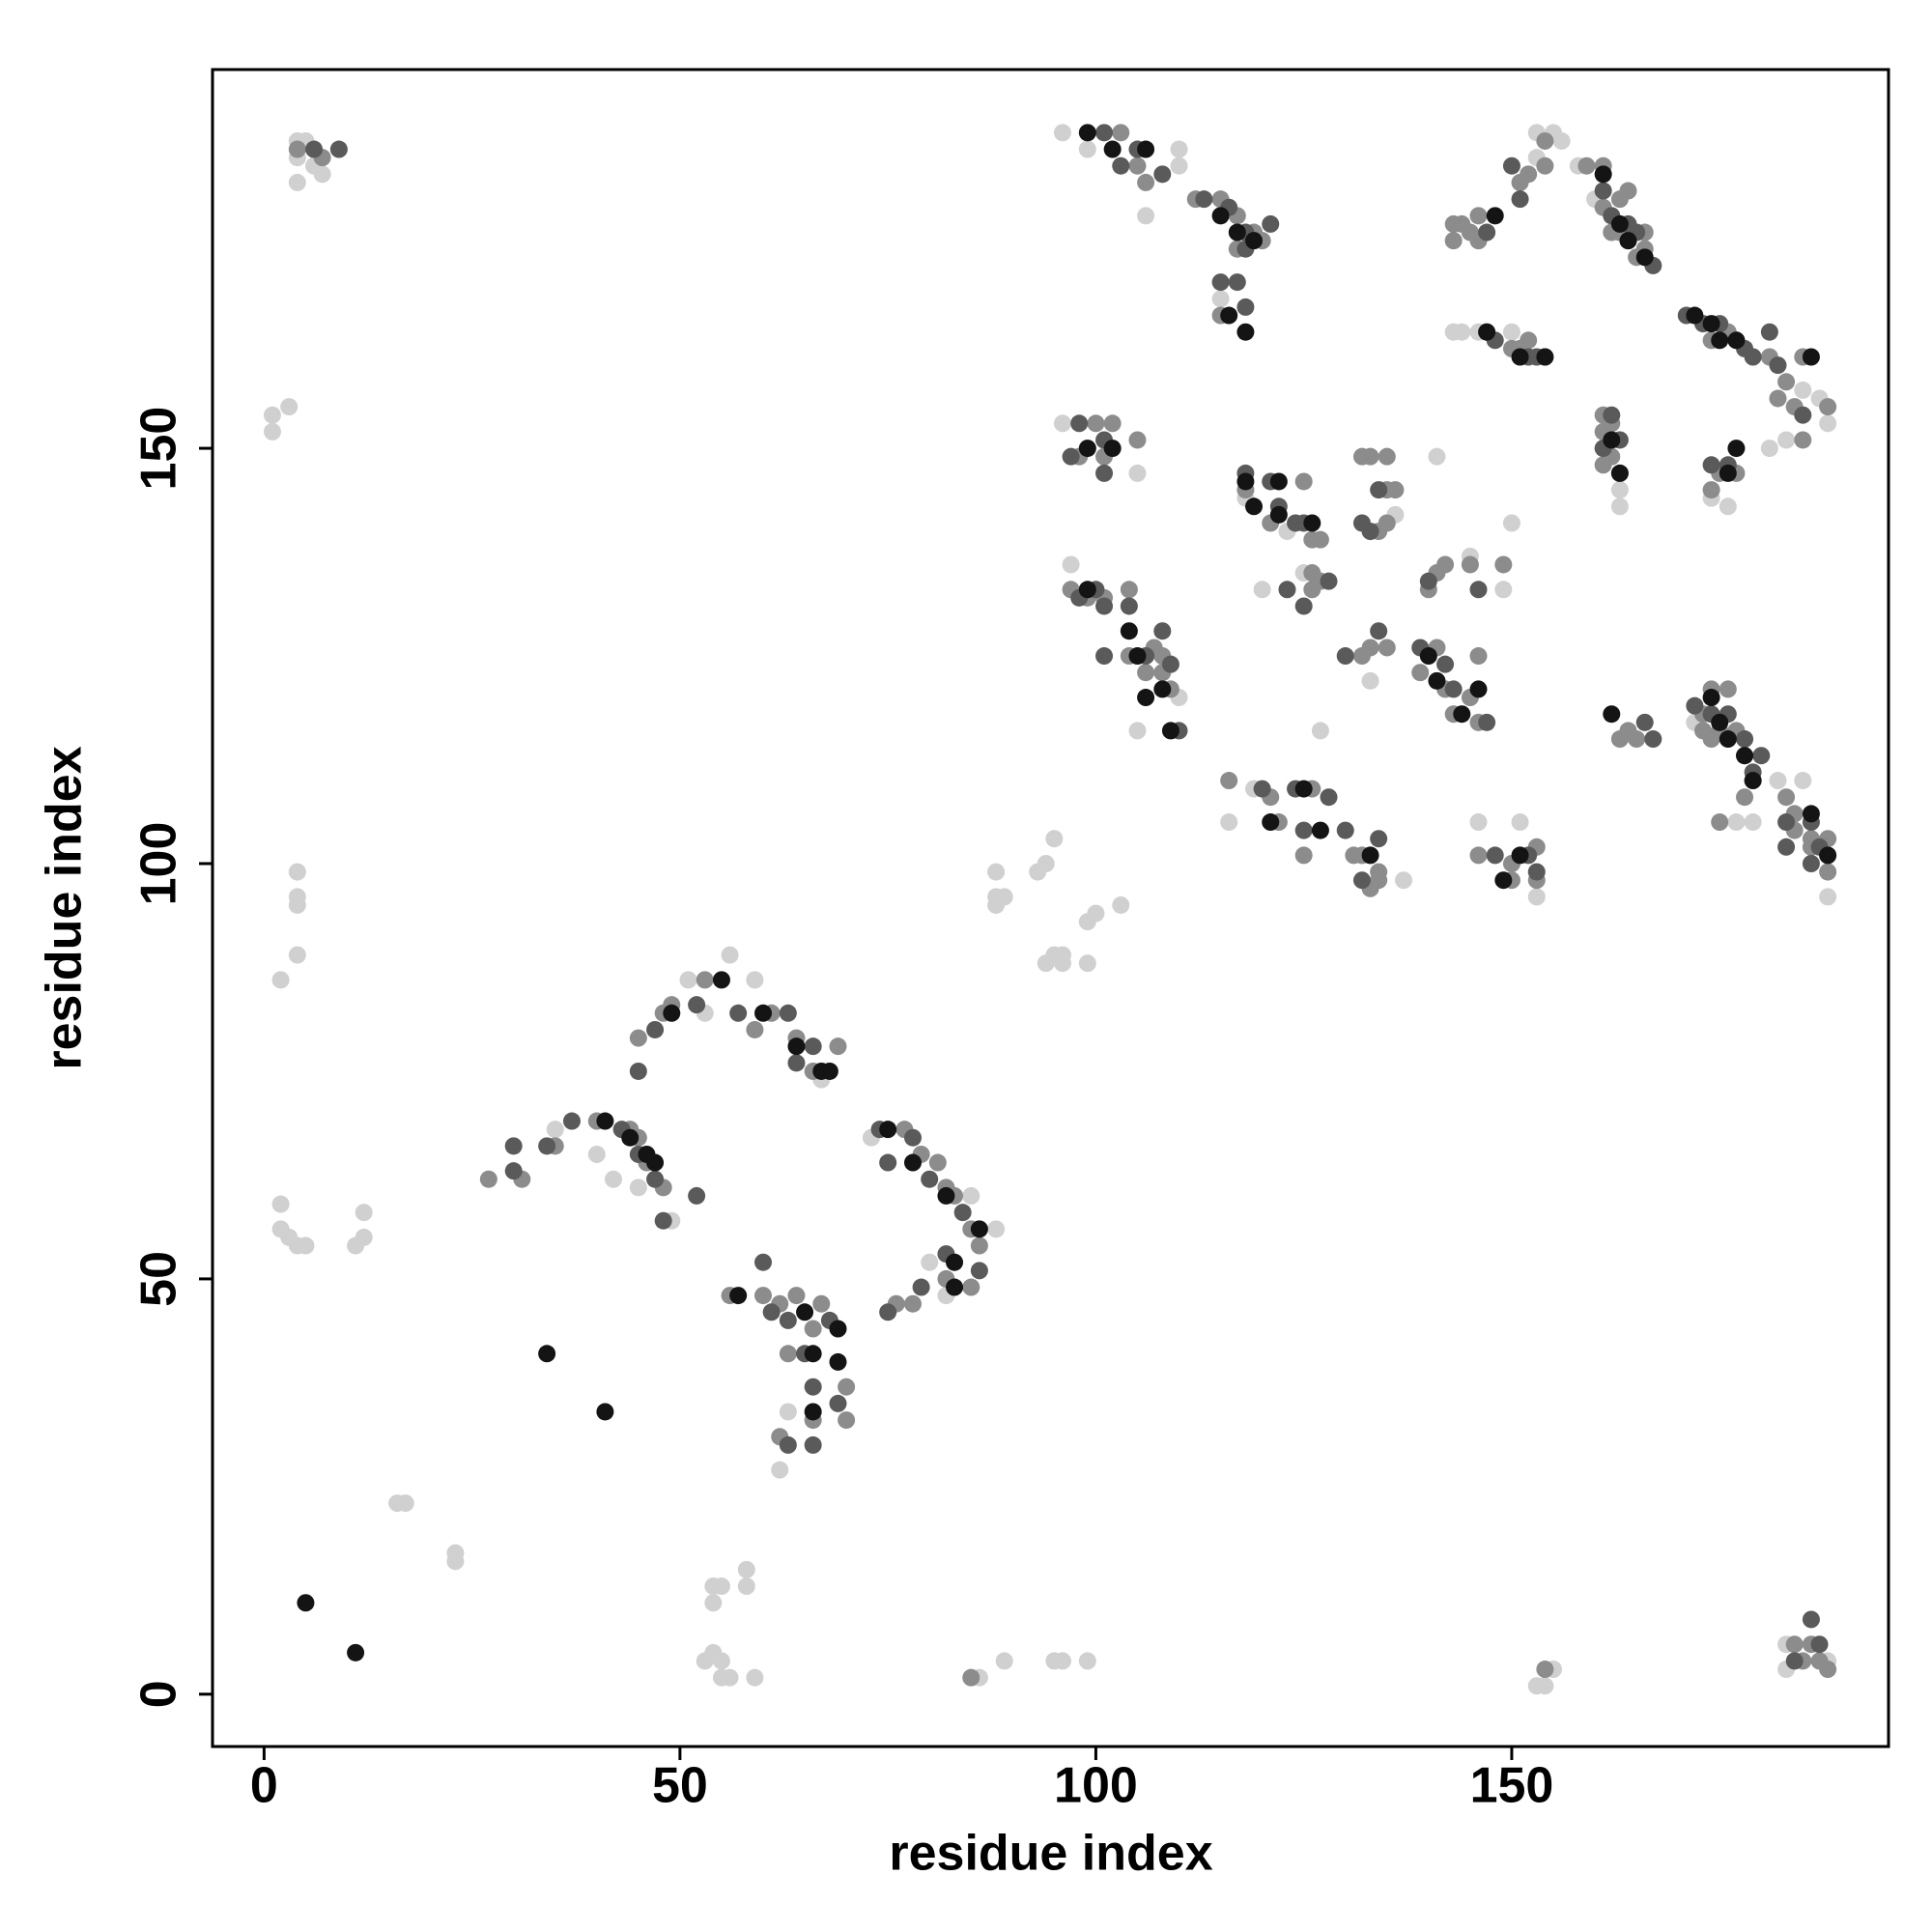 The image size is (1932, 1932). What do you see at coordinates (264, 1786) in the screenshot?
I see `x-tick-label: 0` at bounding box center [264, 1786].